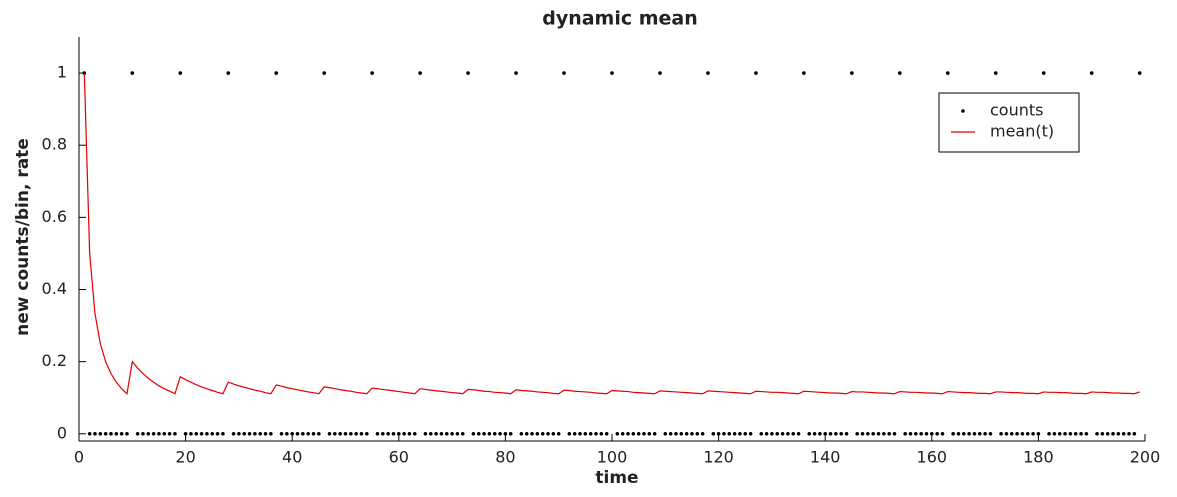  Describe the element at coordinates (62, 432) in the screenshot. I see `y-tick-label: 0` at that location.